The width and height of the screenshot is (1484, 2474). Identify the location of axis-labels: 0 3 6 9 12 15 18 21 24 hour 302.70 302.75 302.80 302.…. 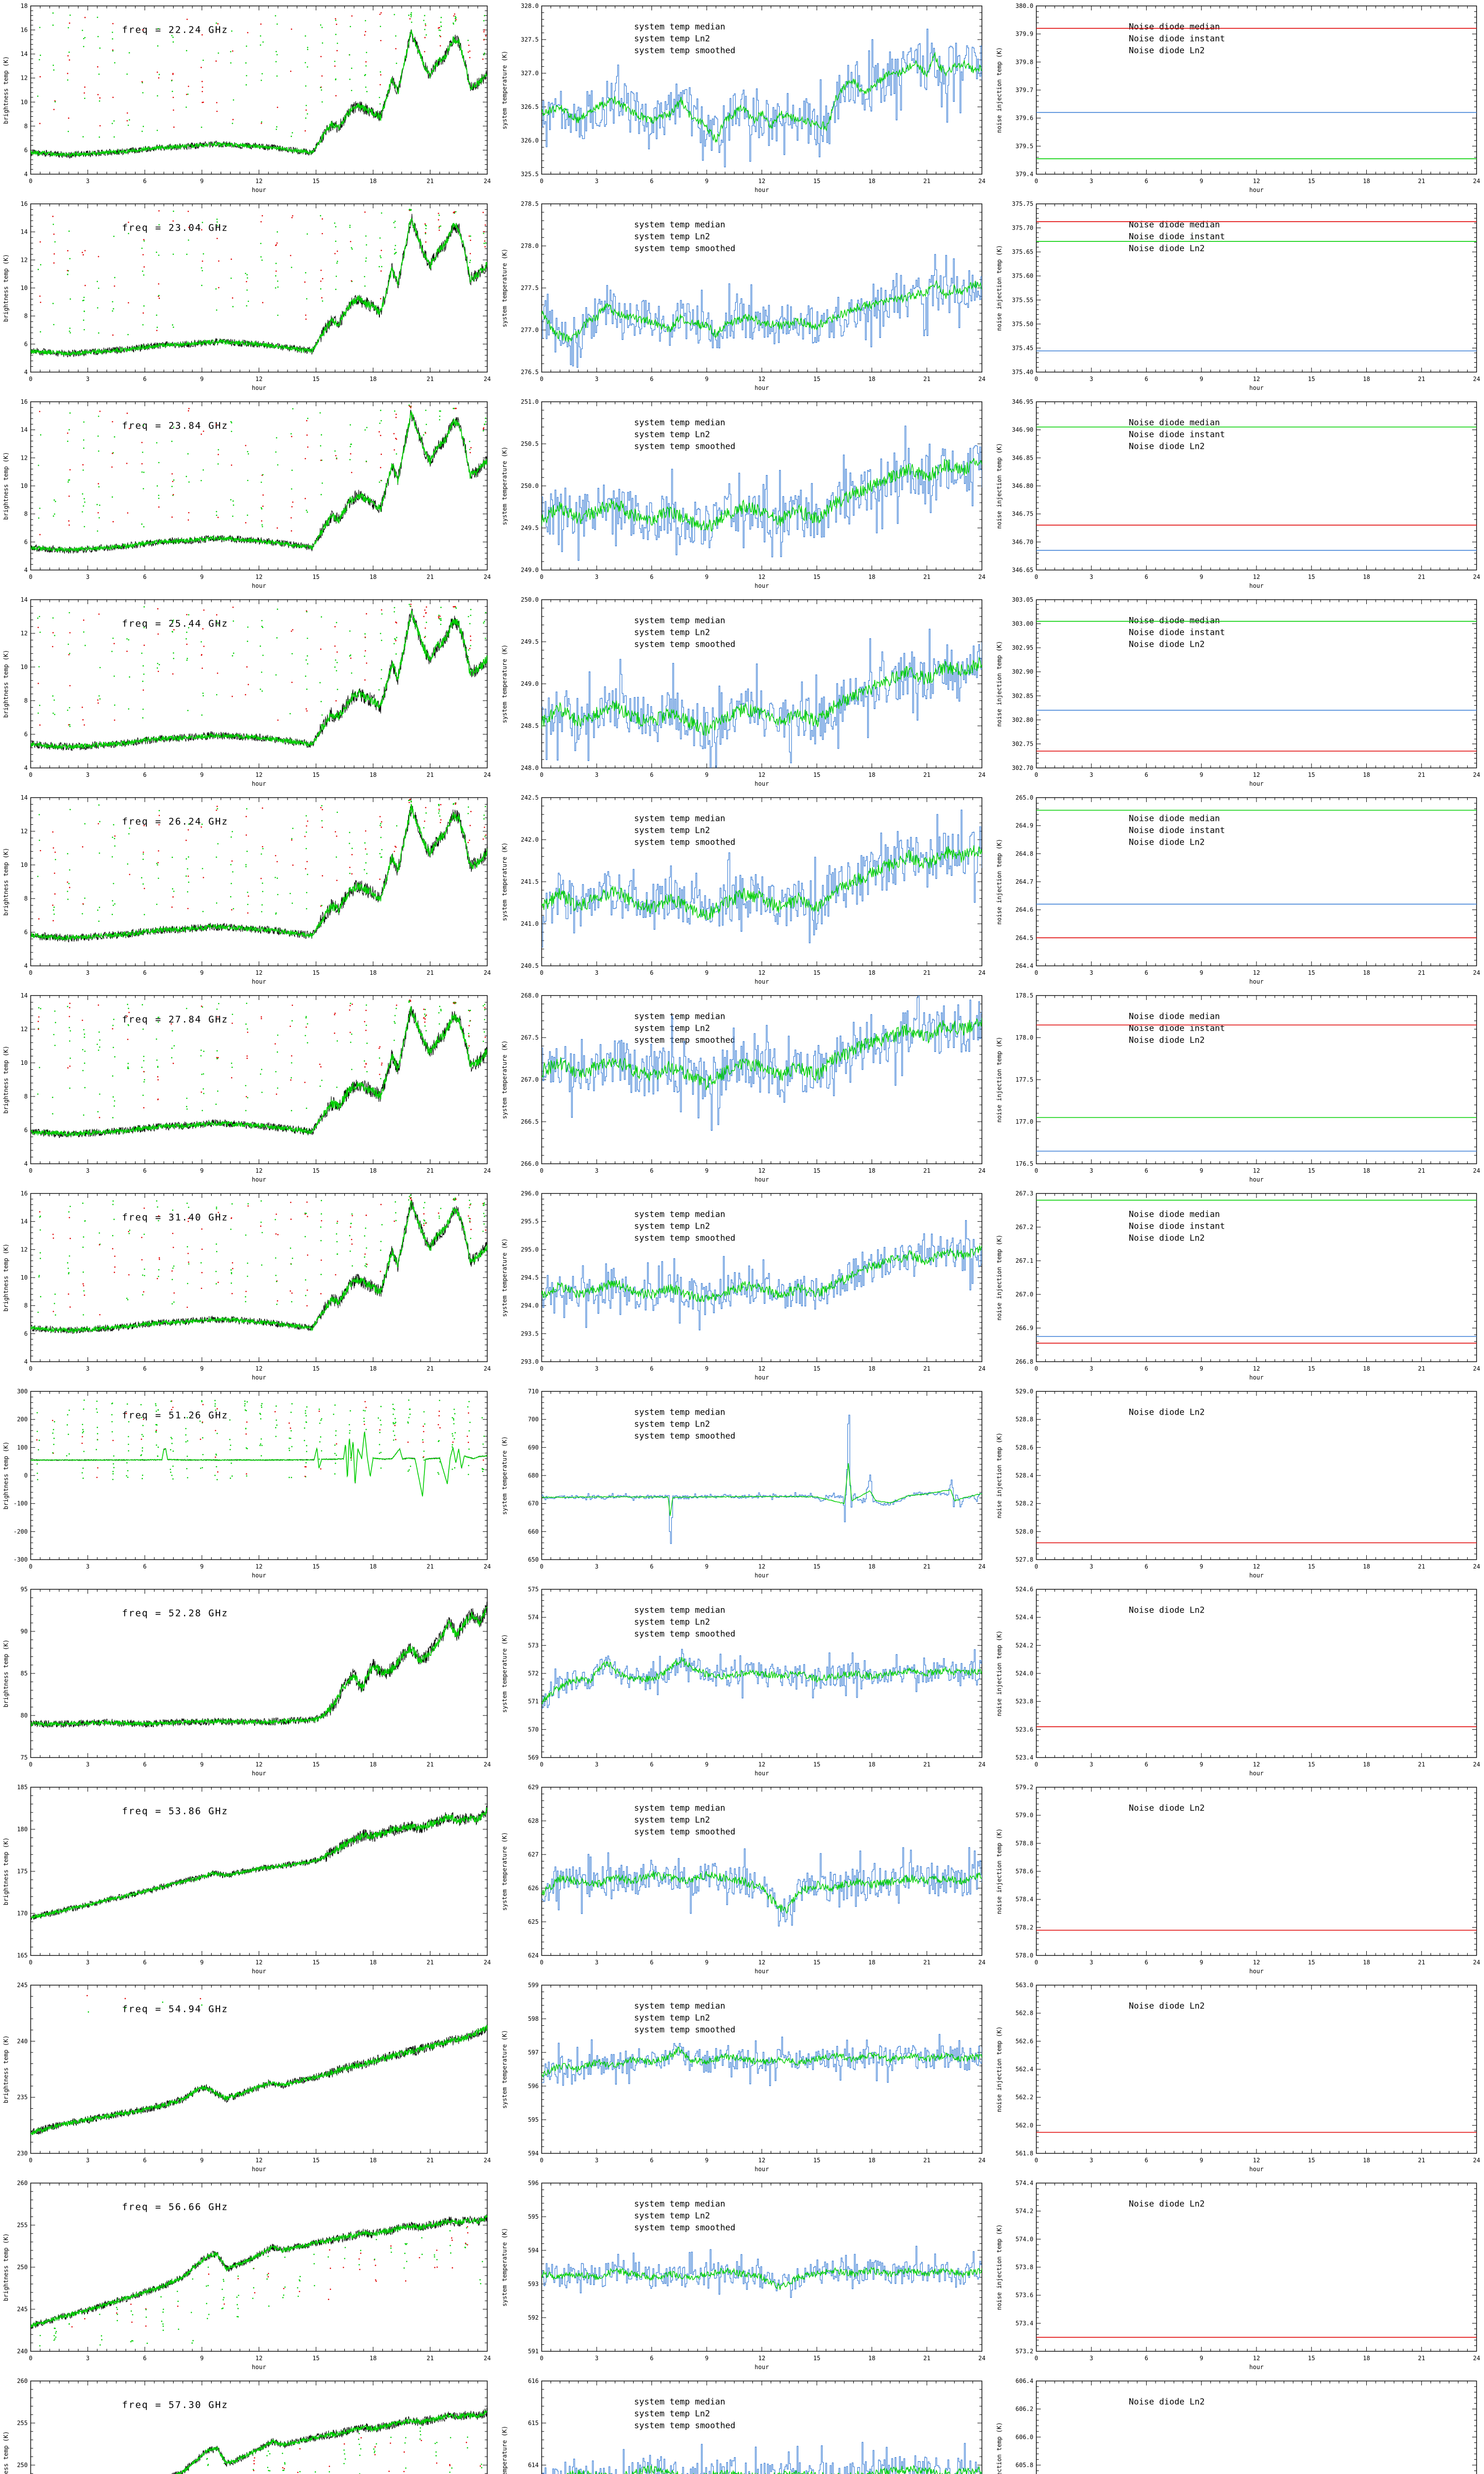
(1238, 692).